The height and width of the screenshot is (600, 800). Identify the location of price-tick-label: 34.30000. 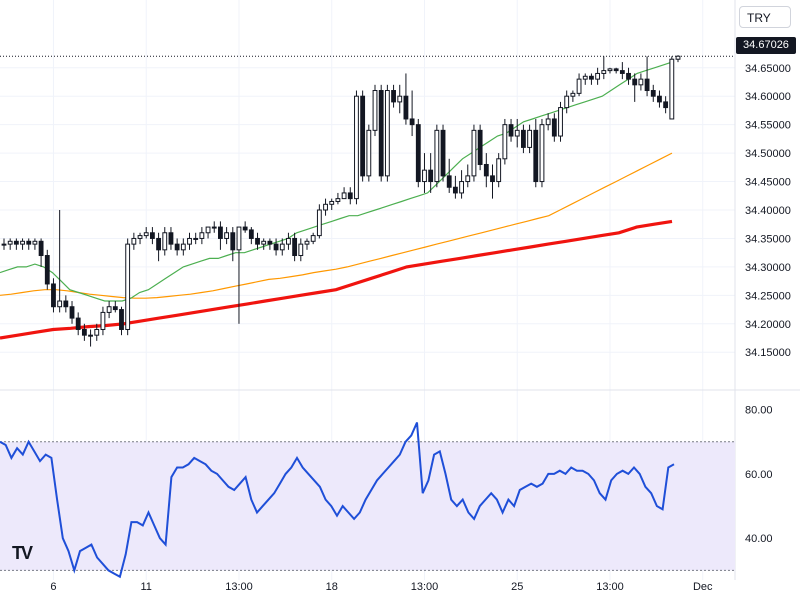
(768, 268).